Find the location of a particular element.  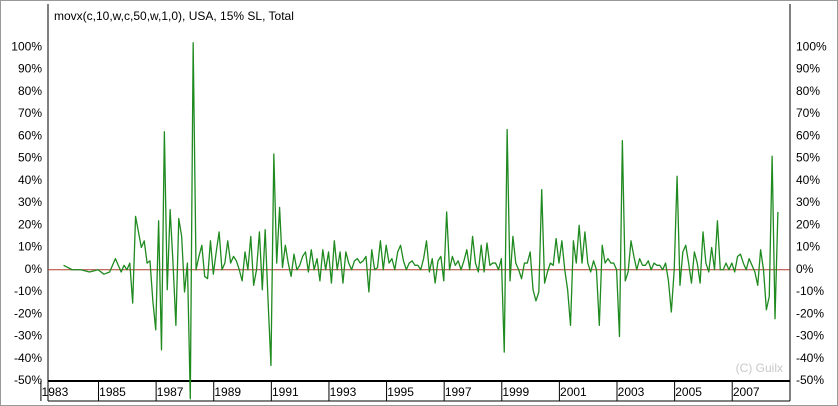

x-tick-label: 1985 is located at coordinates (112, 392).